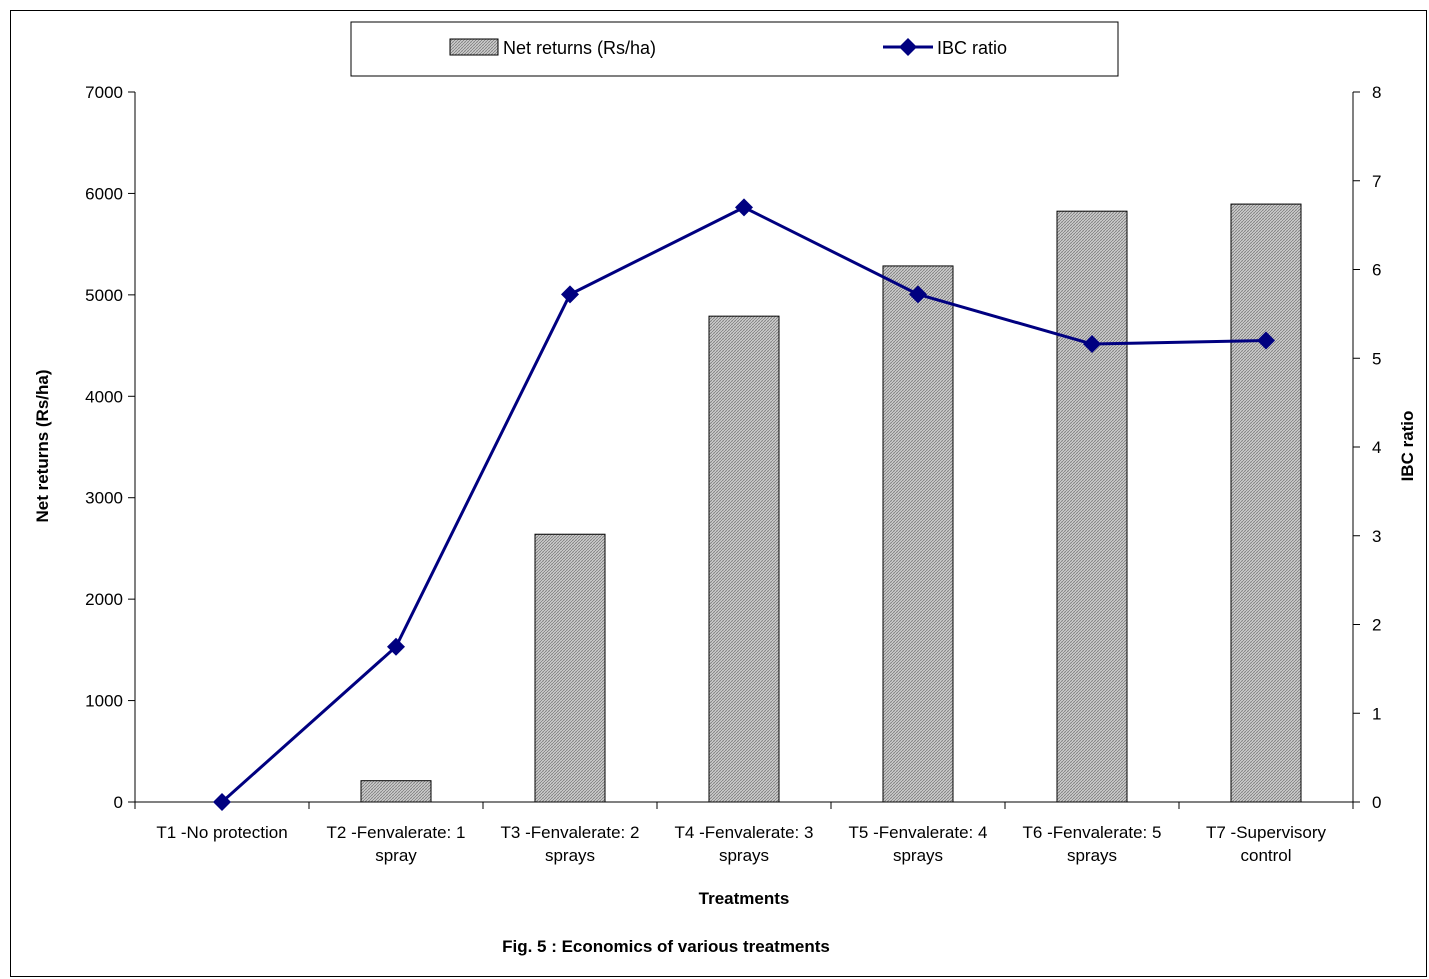 The image size is (1429, 979). What do you see at coordinates (1407, 446) in the screenshot?
I see `y2-axis-title: IBC ratio` at bounding box center [1407, 446].